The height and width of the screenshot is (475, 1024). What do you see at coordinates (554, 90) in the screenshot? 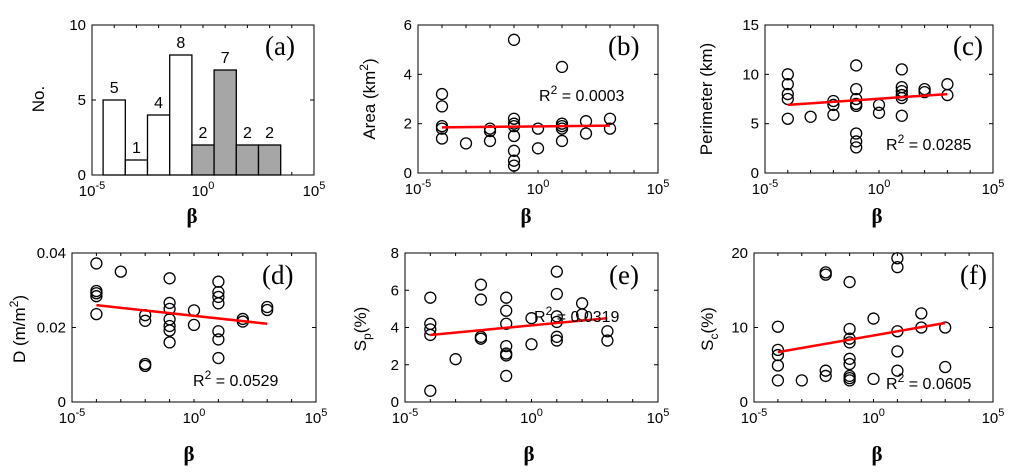
I see `panel-b-r2-exponent: 2` at bounding box center [554, 90].